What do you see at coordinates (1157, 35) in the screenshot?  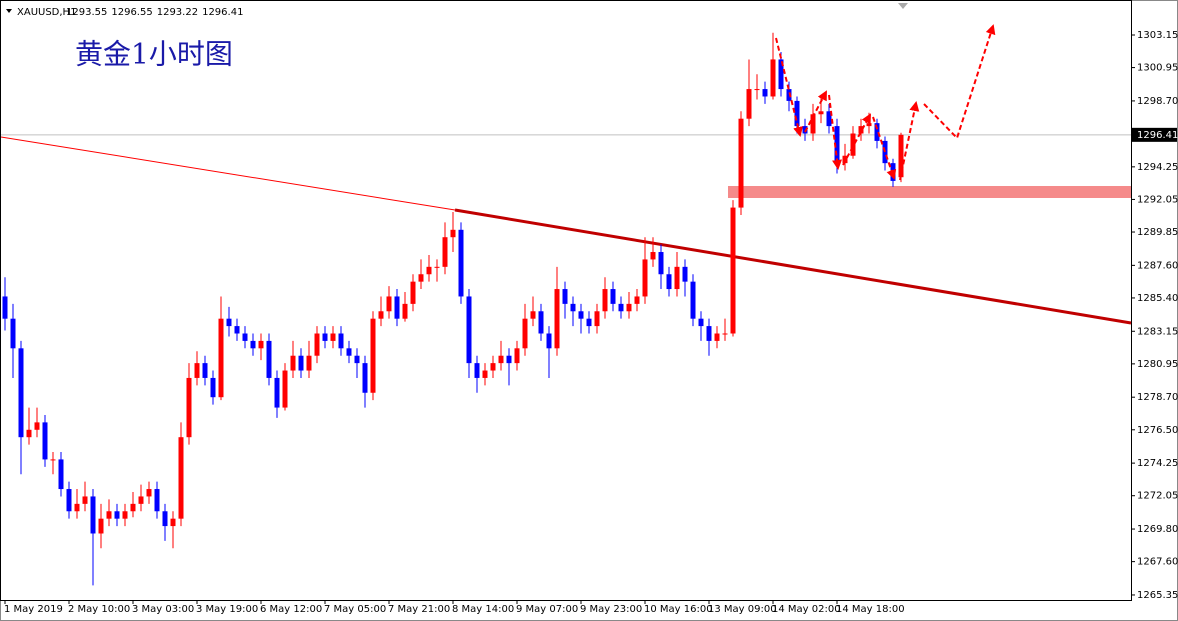 I see `y-tick-label: 1303.15` at bounding box center [1157, 35].